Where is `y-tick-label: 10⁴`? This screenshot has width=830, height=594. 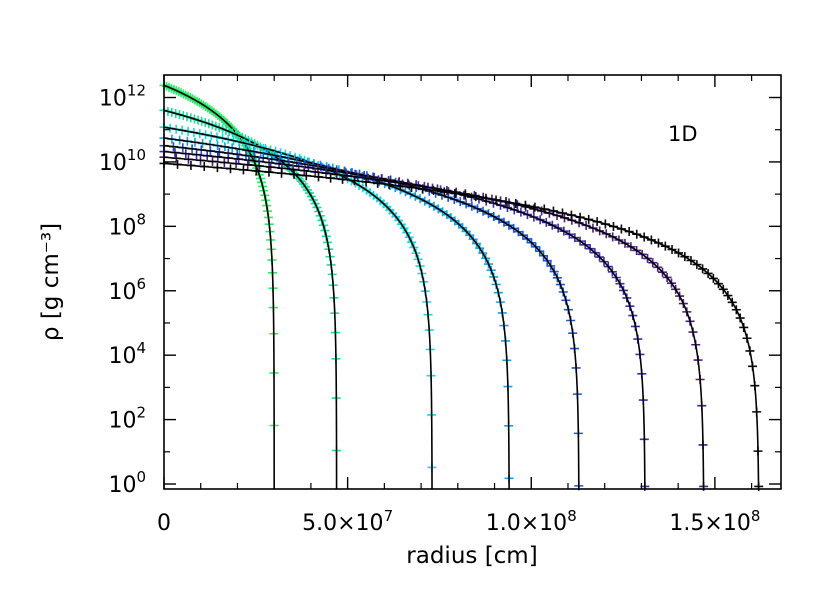
y-tick-label: 10⁴ is located at coordinates (127, 354).